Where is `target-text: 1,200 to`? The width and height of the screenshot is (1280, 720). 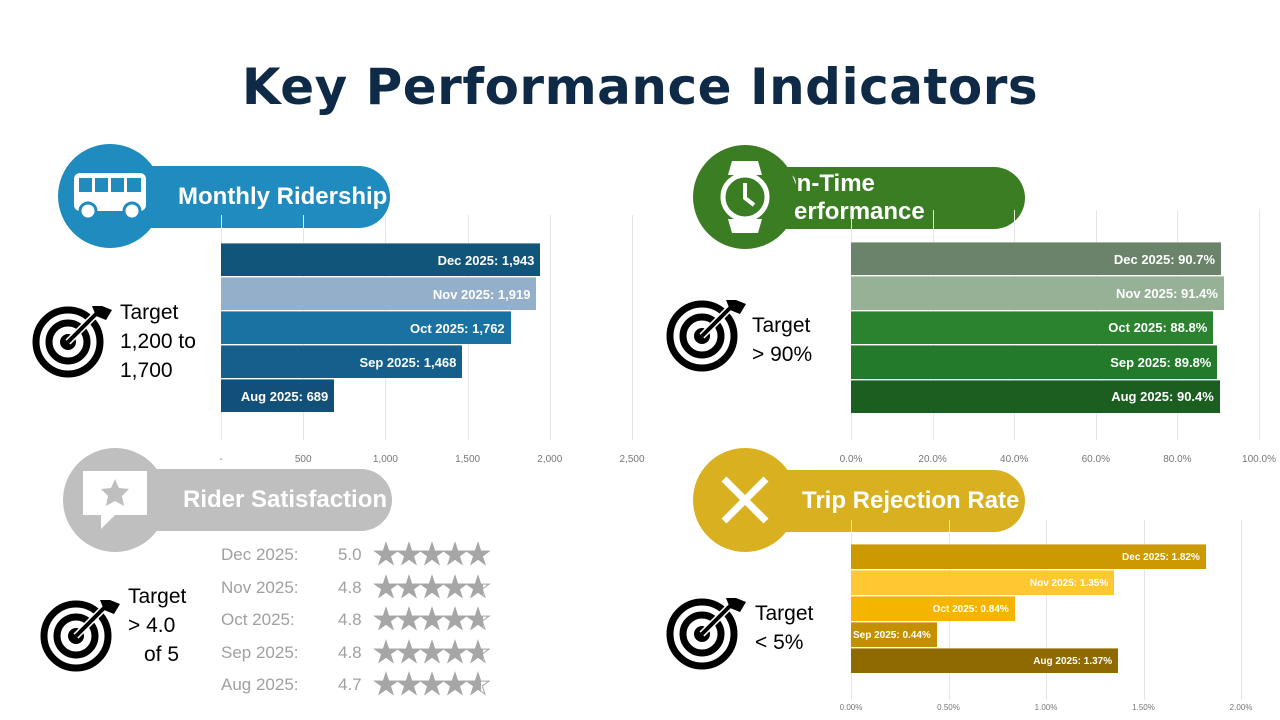 target-text: 1,200 to is located at coordinates (158, 341).